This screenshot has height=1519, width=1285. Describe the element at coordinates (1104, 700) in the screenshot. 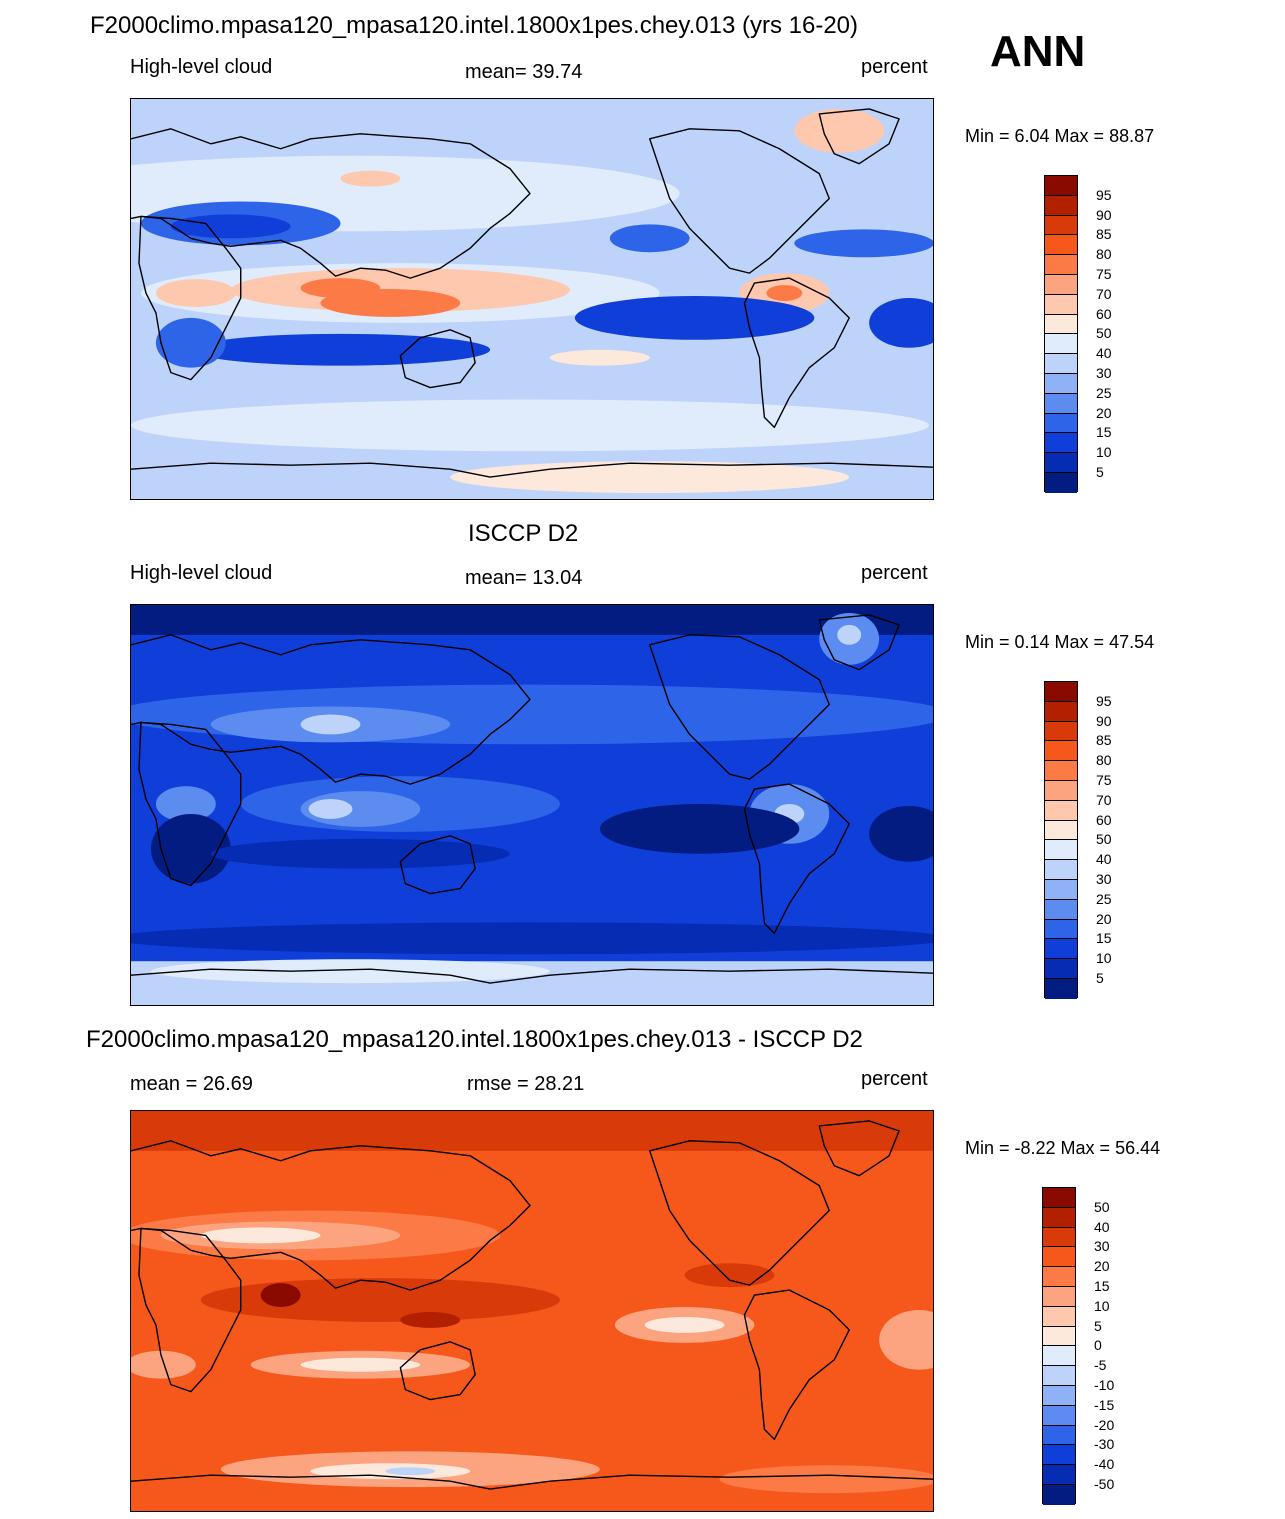

I see `colorbar-tick-label: 95` at that location.